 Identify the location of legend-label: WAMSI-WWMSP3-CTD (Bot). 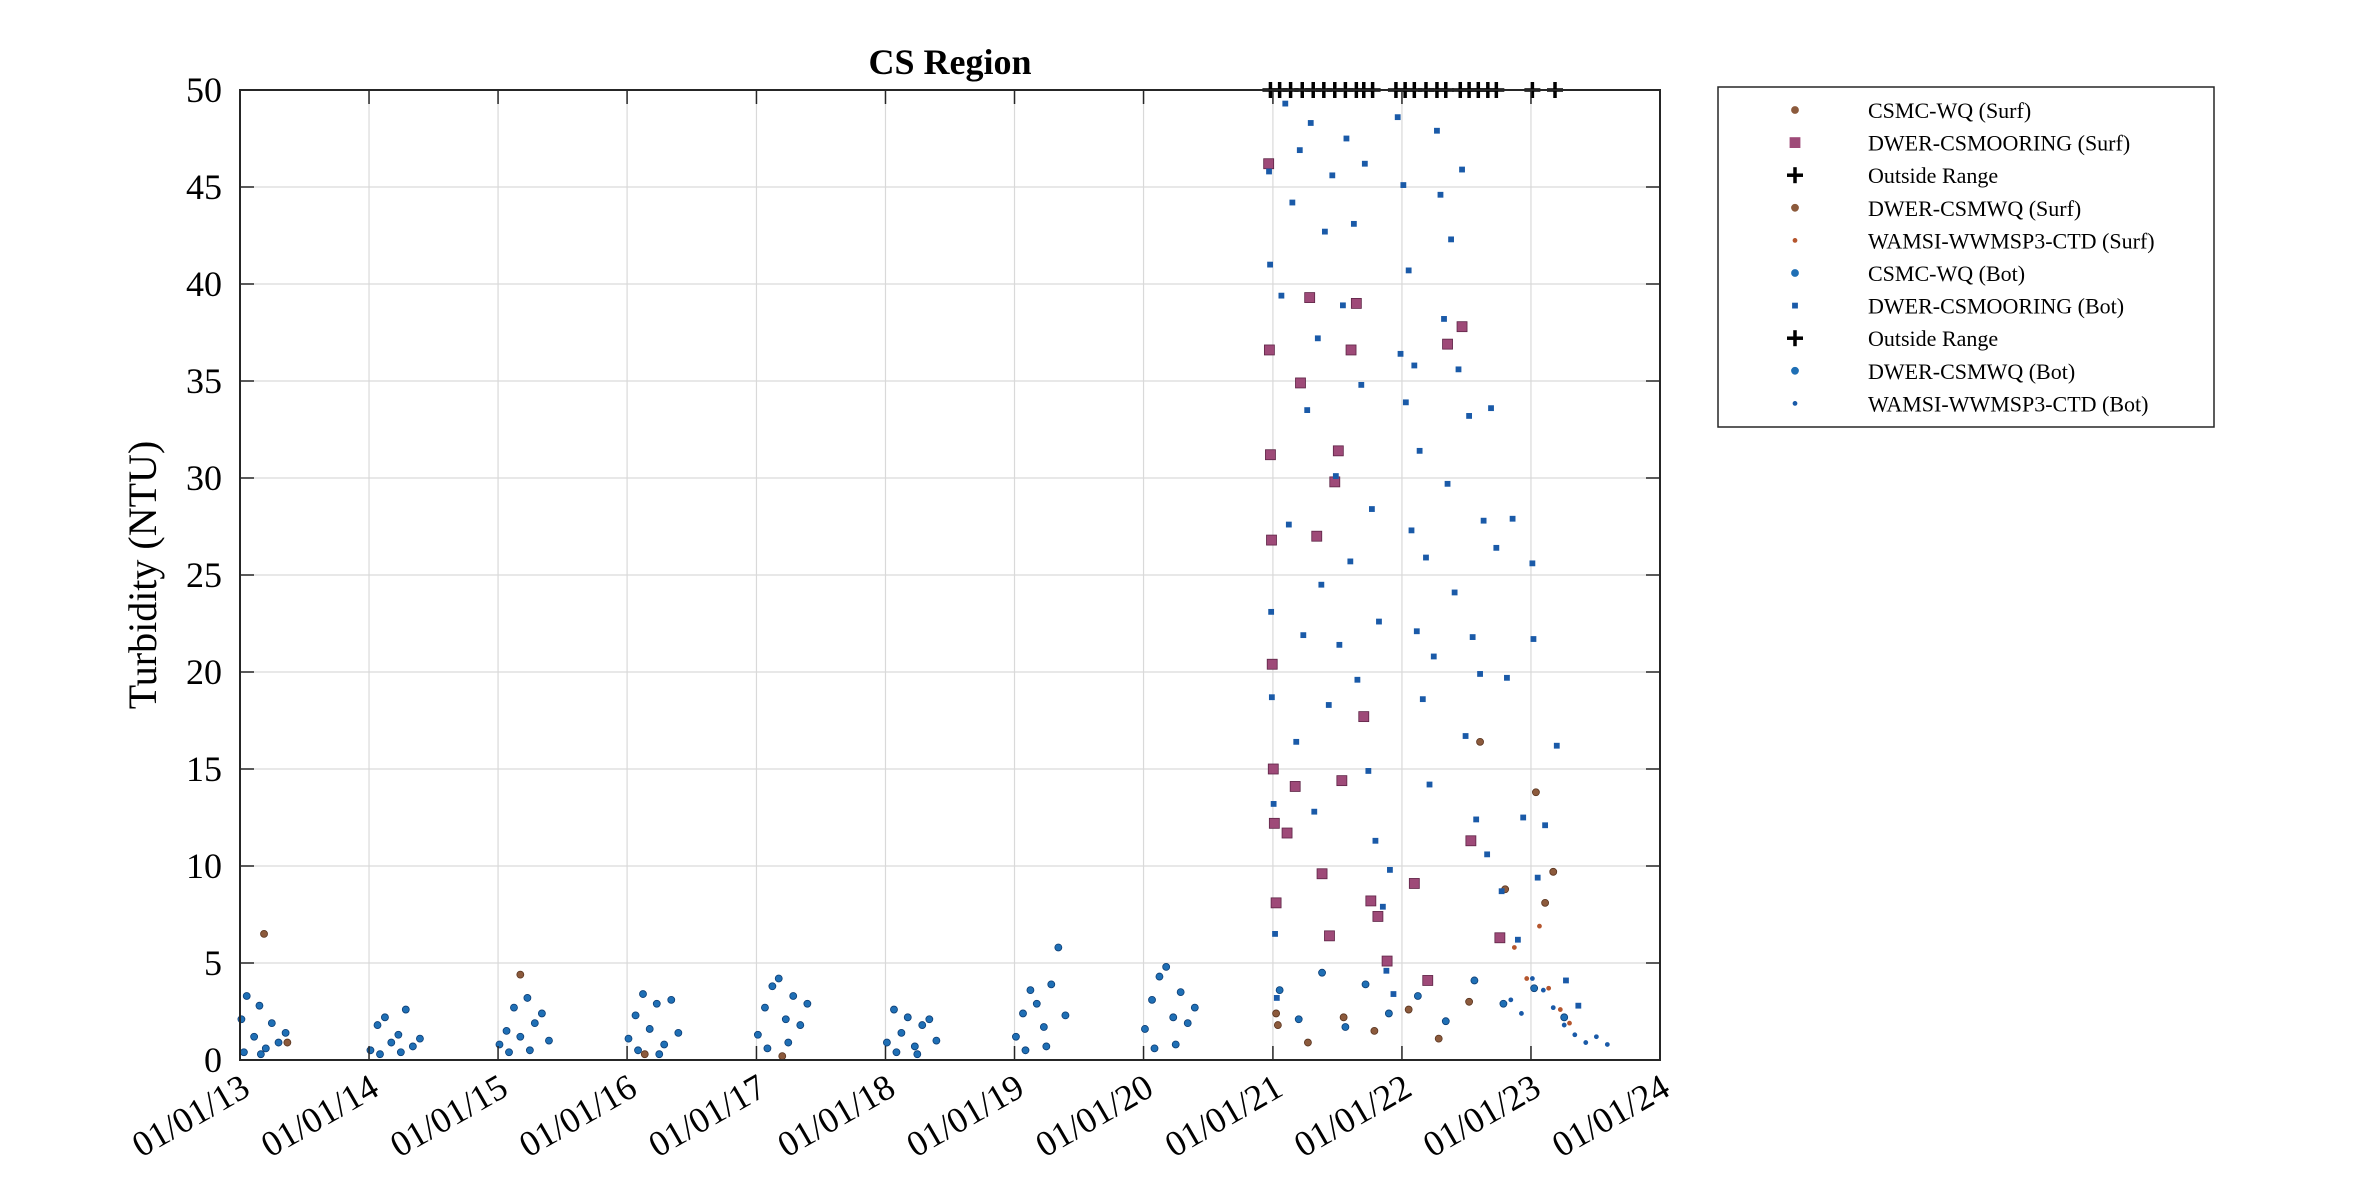
(2008, 403).